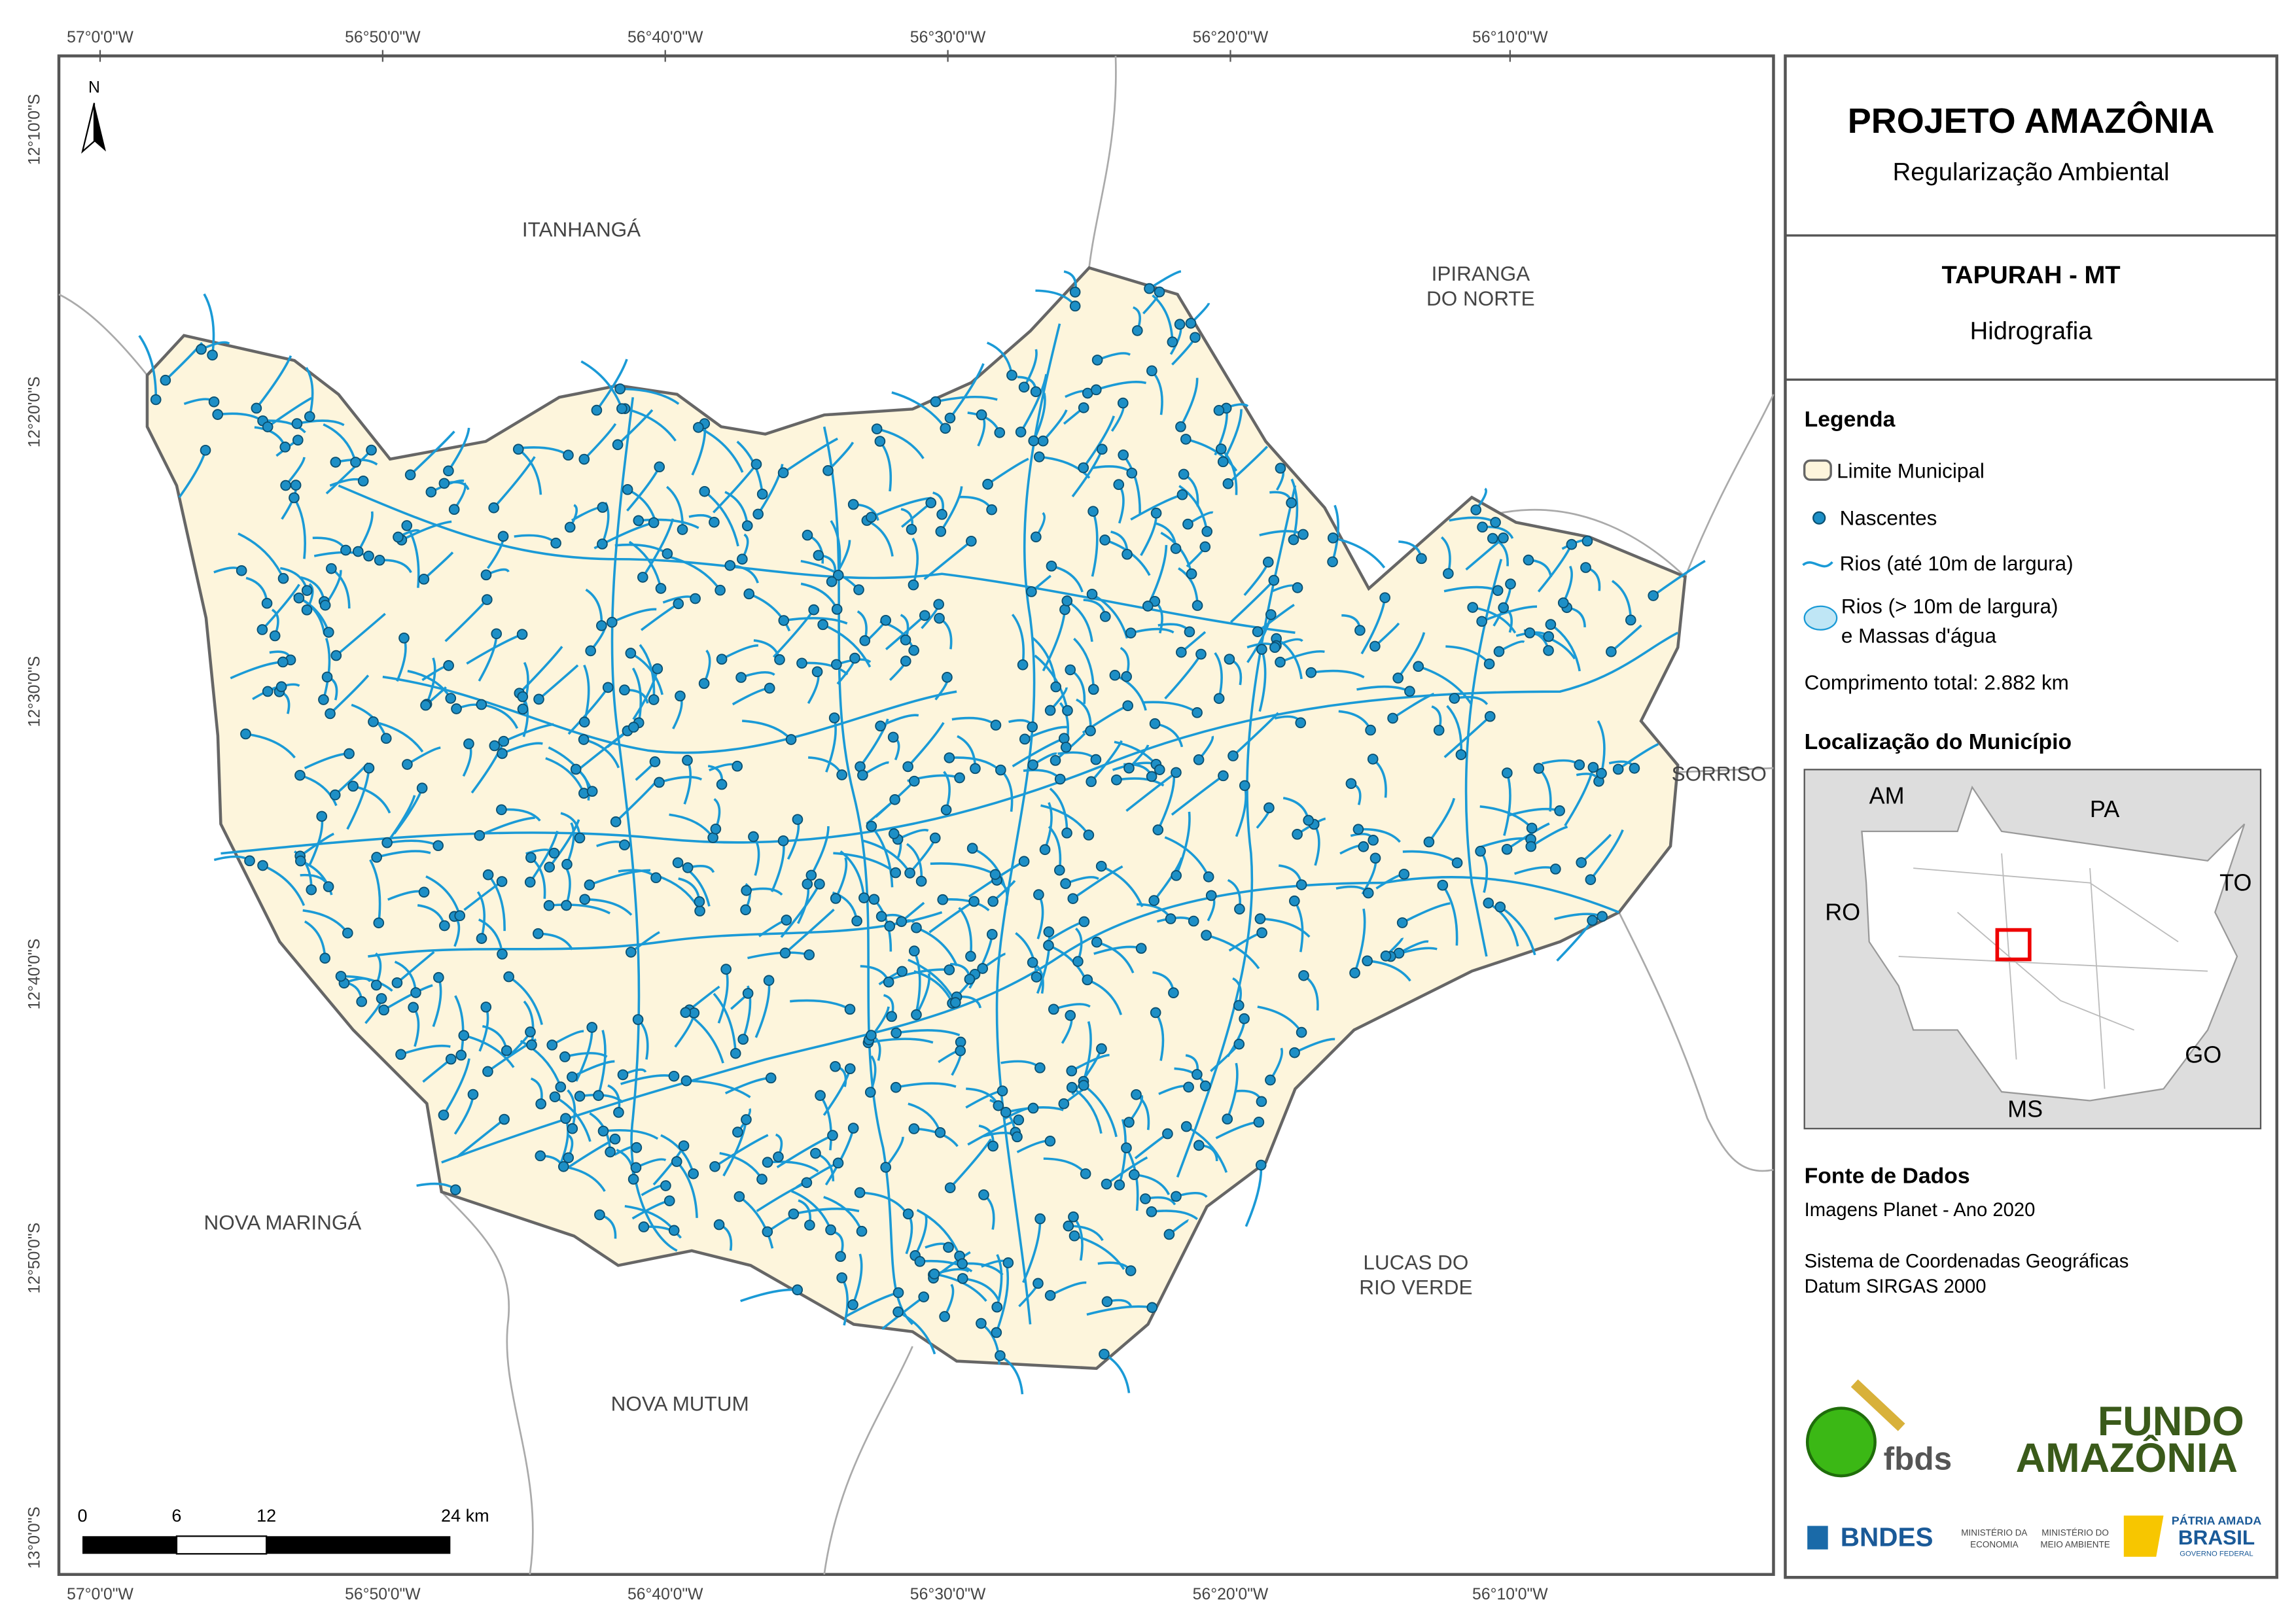  What do you see at coordinates (2075, 1532) in the screenshot?
I see `ministry-text: MINISTÉRIO DO` at bounding box center [2075, 1532].